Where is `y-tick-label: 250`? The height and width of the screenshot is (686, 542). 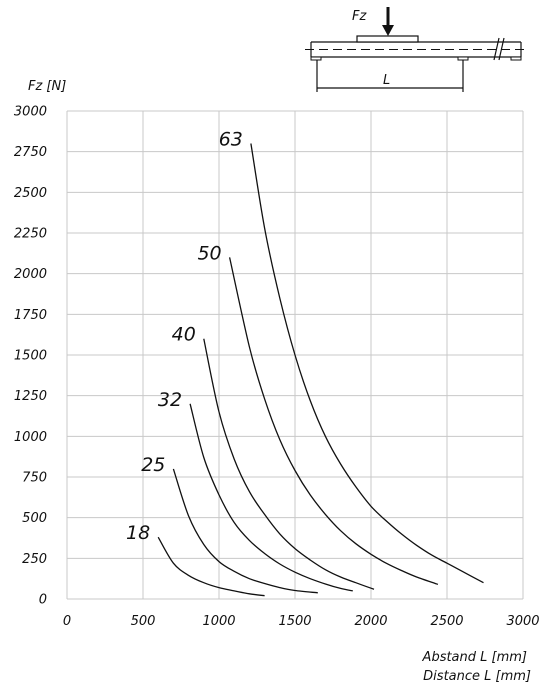
y-tick-label: 250 is located at coordinates (34, 559).